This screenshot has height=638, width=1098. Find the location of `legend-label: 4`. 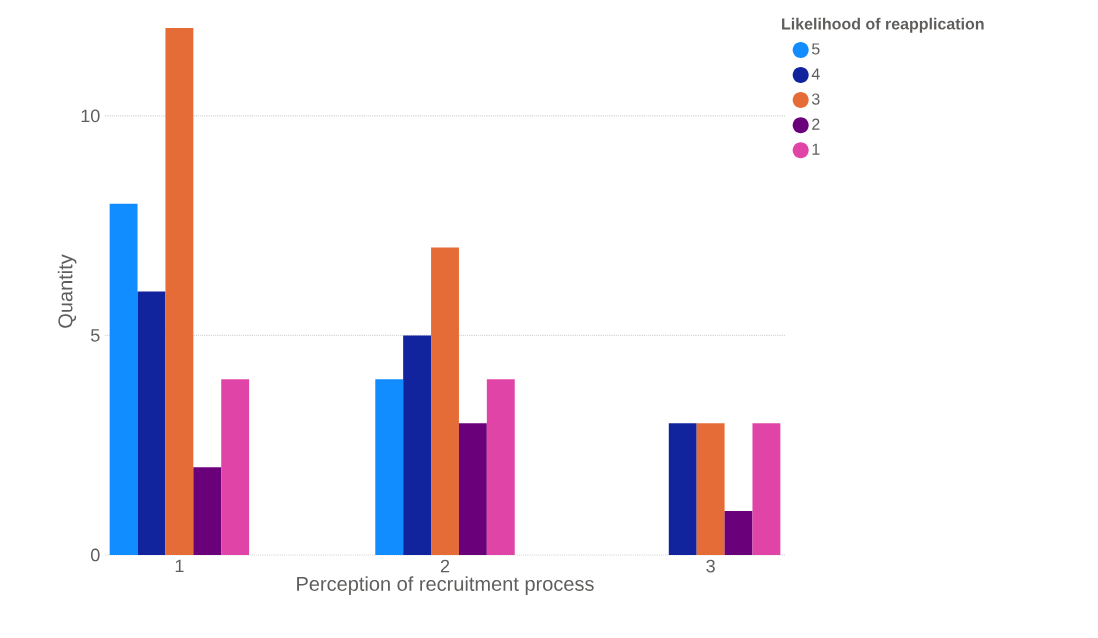

legend-label: 4 is located at coordinates (815, 74).